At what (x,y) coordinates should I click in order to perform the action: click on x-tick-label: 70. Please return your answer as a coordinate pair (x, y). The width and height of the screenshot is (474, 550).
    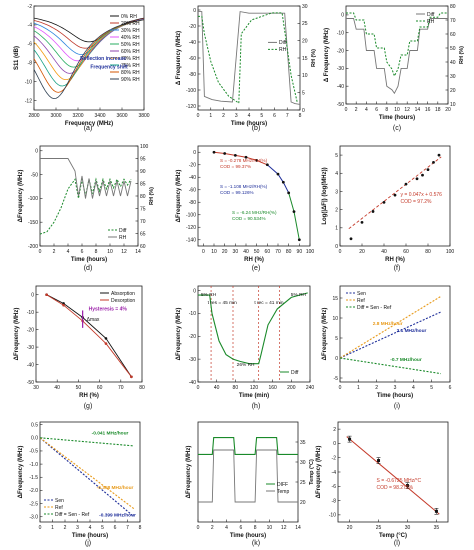
    Looking at the image, I should click on (278, 252).